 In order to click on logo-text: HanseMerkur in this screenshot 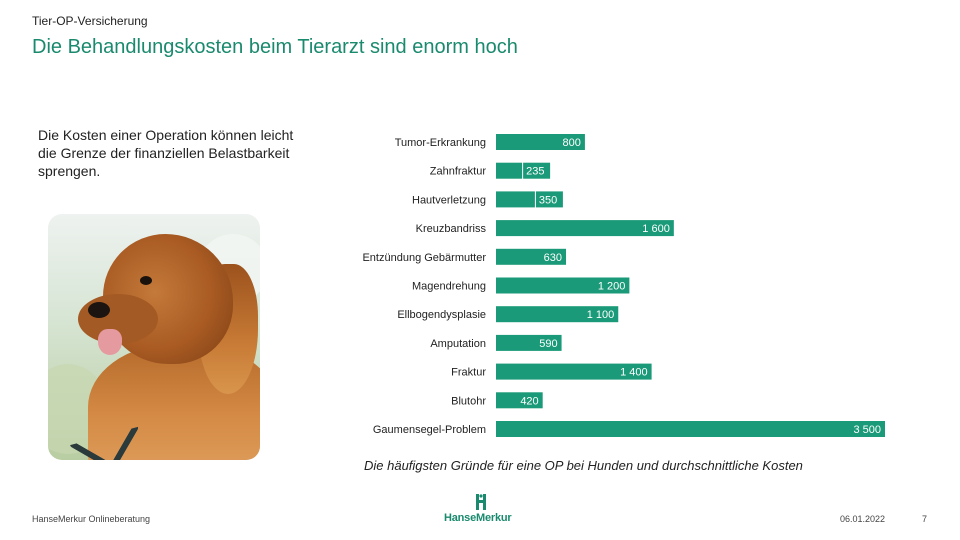, I will do `click(478, 518)`.